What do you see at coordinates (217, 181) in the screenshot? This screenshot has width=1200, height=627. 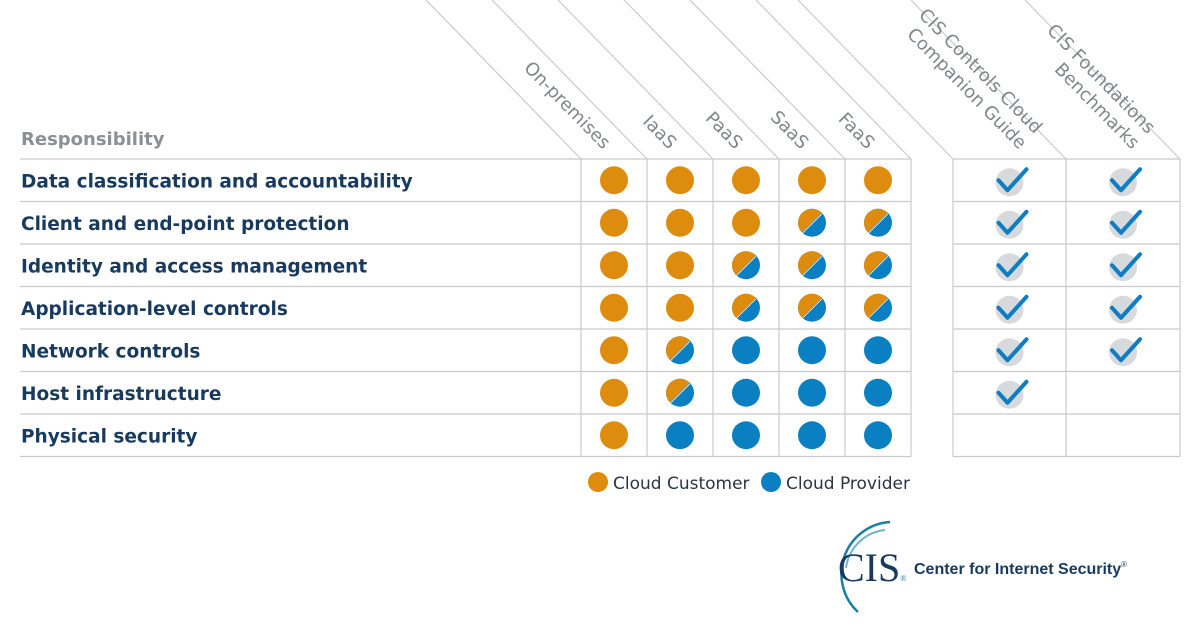 I see `row-label: Data classification and accountability` at bounding box center [217, 181].